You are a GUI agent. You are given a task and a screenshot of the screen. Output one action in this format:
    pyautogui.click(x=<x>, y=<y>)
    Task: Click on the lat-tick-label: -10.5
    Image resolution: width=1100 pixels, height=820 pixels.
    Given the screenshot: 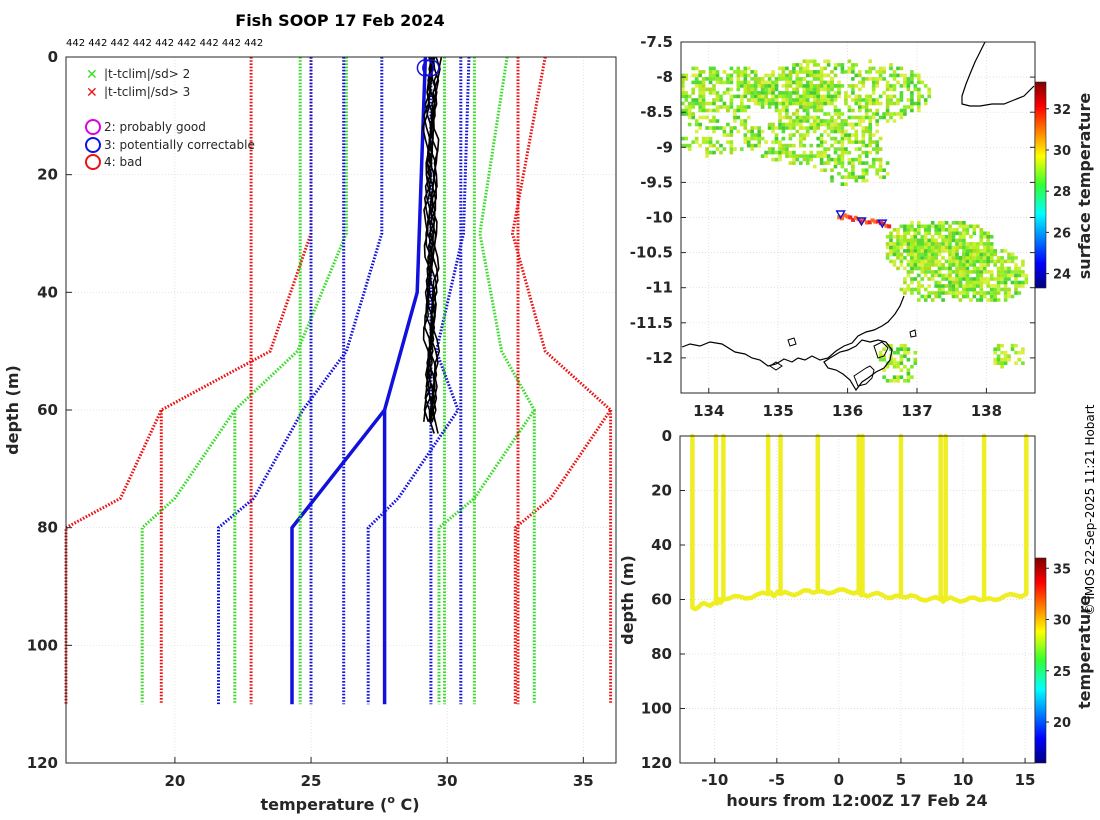 What is the action you would take?
    pyautogui.click(x=651, y=253)
    